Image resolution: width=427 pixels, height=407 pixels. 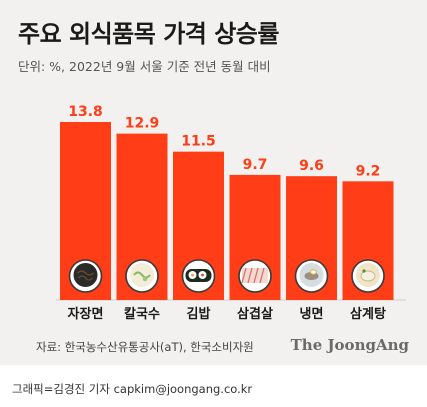 What do you see at coordinates (312, 314) in the screenshot?
I see `category-label: 냉면` at bounding box center [312, 314].